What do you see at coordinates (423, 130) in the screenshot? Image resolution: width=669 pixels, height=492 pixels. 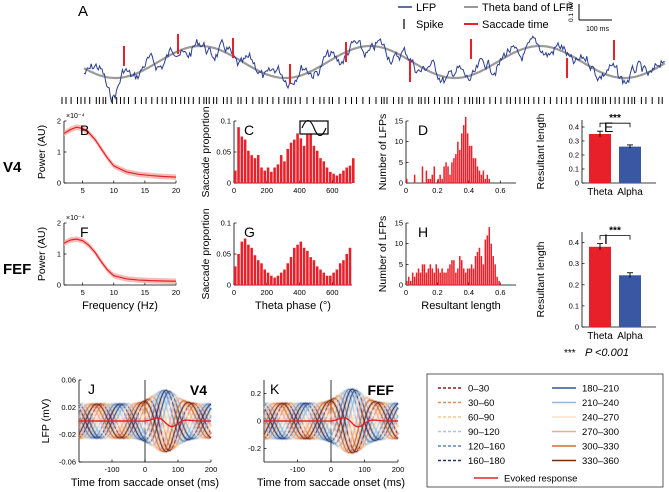 I see `panel-letter: D` at bounding box center [423, 130].